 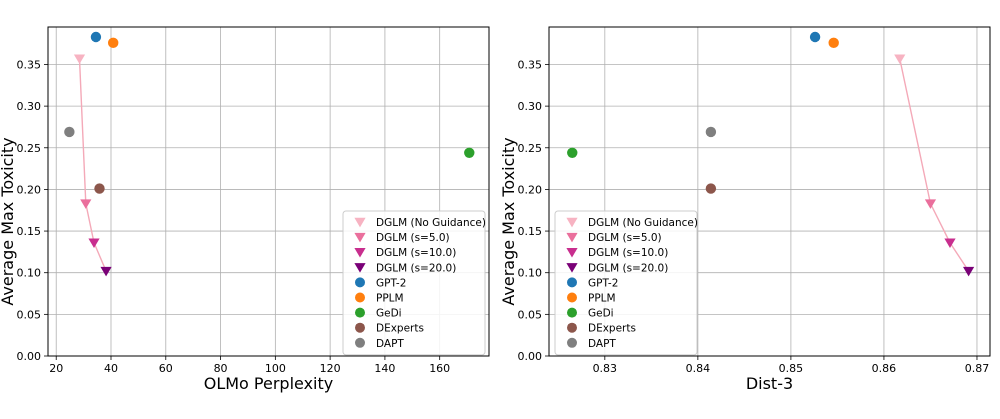 What do you see at coordinates (269, 383) in the screenshot?
I see `x-axis-label: OLMo Perplexity` at bounding box center [269, 383].